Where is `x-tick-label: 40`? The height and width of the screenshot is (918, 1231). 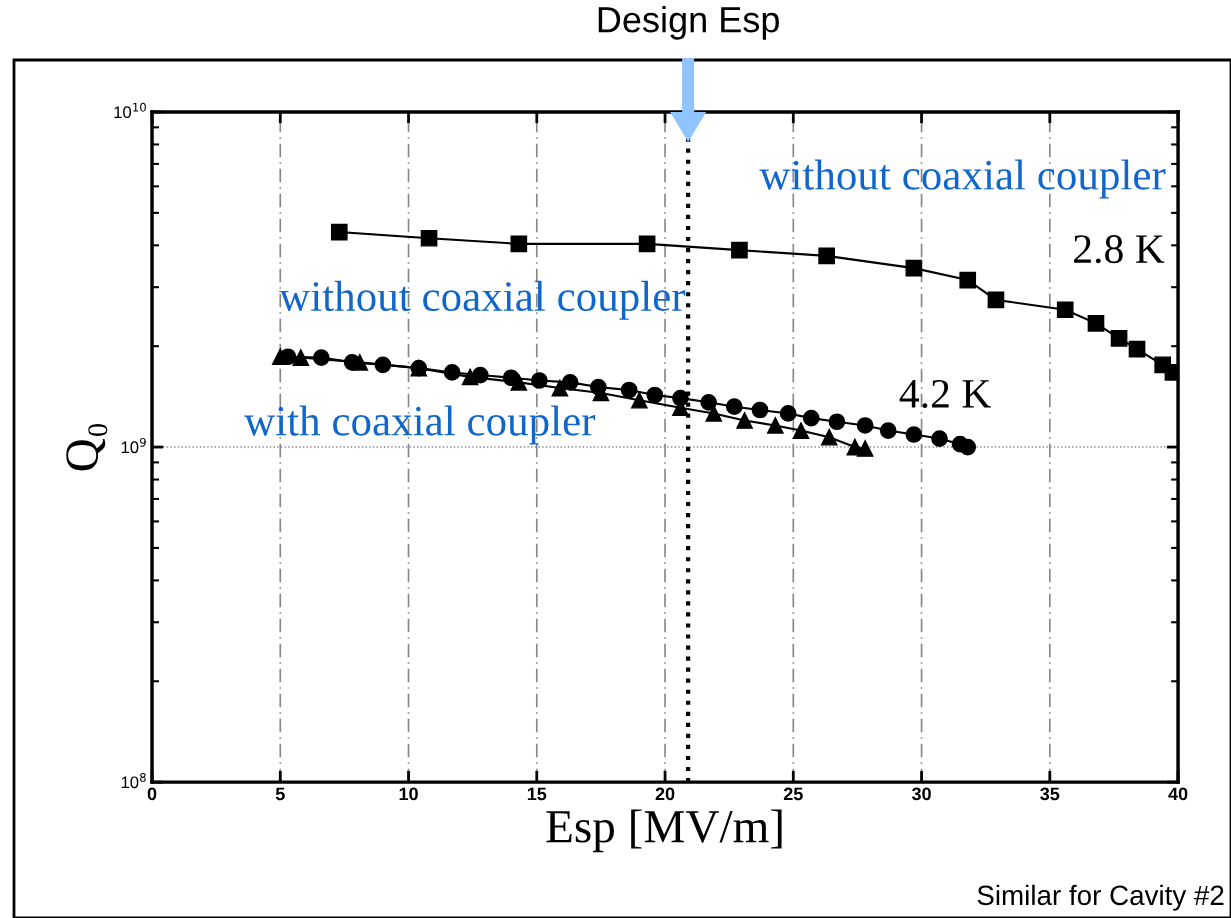 x-tick-label: 40 is located at coordinates (1178, 794).